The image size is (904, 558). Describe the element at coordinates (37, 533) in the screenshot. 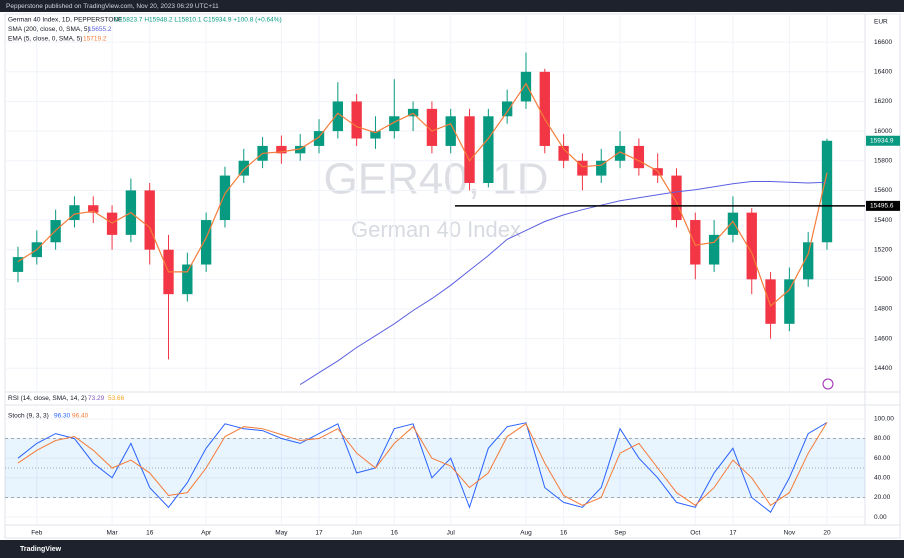

I see `x-tick-label: Feb` at that location.